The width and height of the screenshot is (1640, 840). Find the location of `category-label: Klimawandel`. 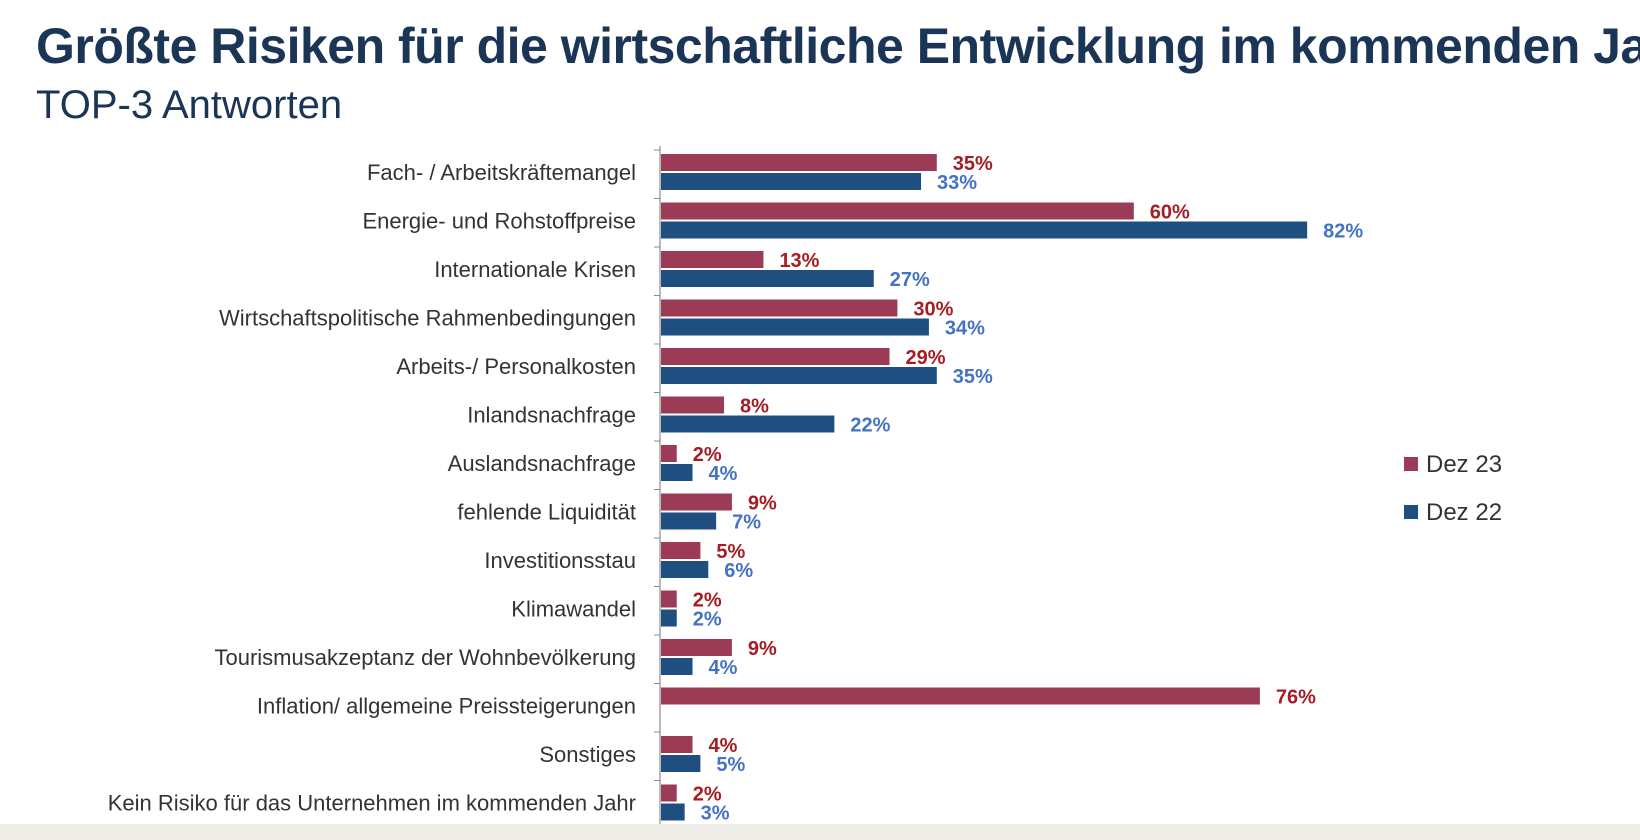

category-label: Klimawandel is located at coordinates (573, 609).